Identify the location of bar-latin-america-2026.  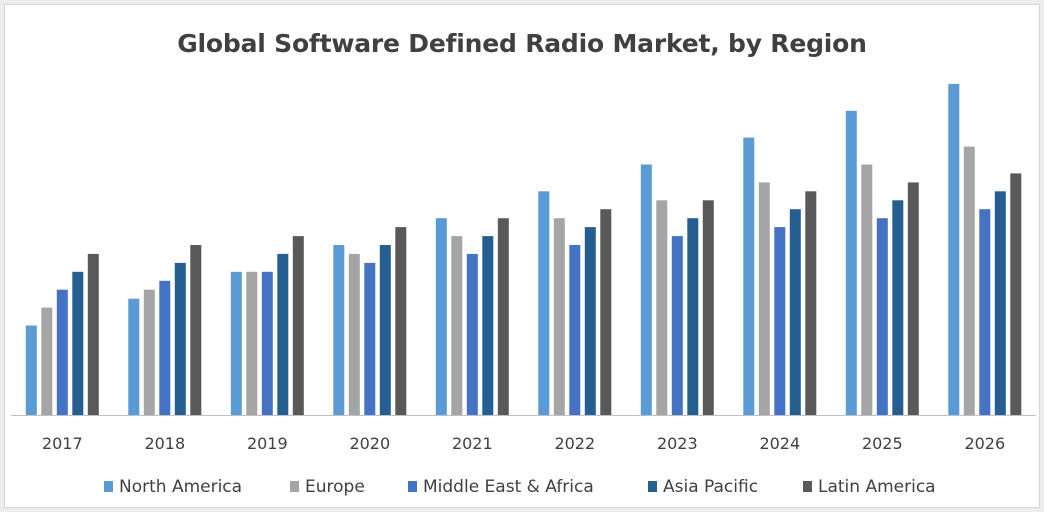
(1016, 294).